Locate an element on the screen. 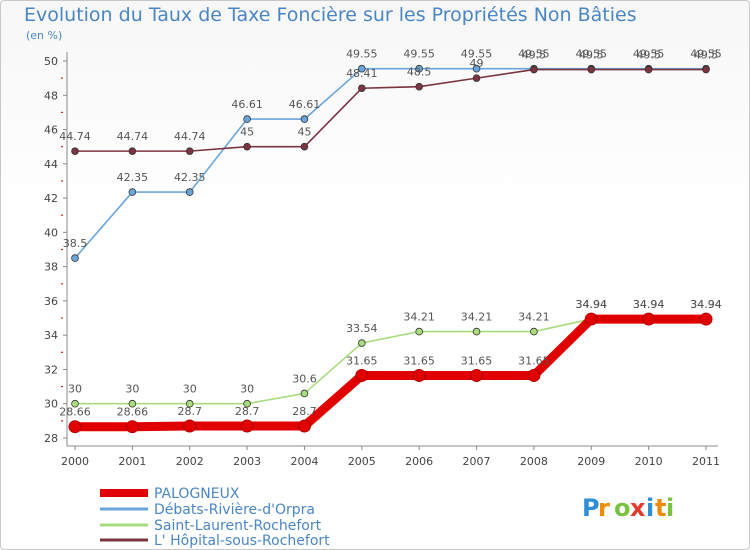 The image size is (750, 550). y-unit-label: (en %) is located at coordinates (44, 35).